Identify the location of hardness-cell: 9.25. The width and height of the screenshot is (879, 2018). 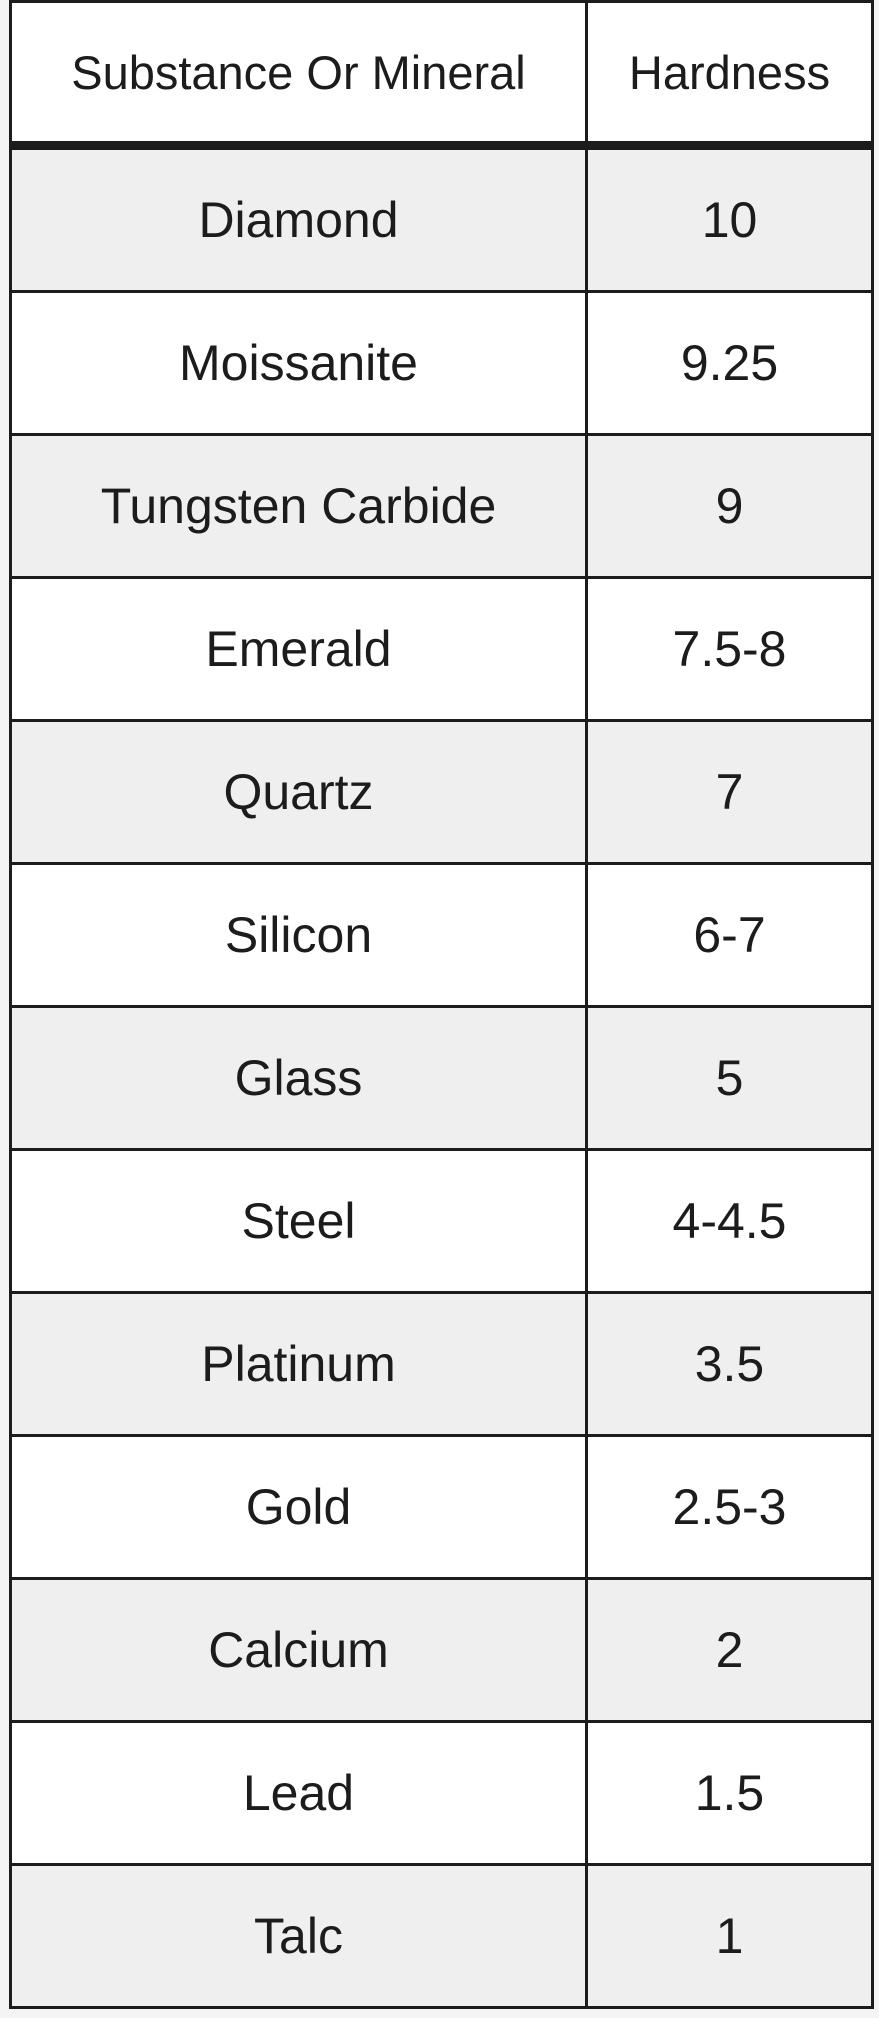
(729, 363).